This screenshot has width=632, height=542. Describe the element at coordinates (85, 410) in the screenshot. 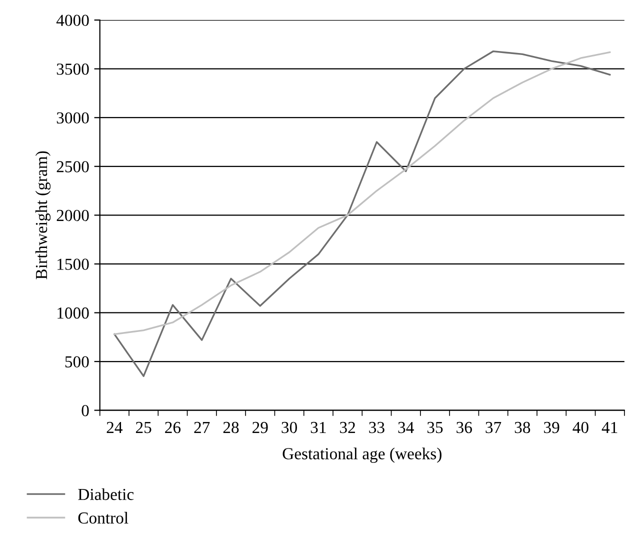

I see `y-tick-label: 0` at that location.